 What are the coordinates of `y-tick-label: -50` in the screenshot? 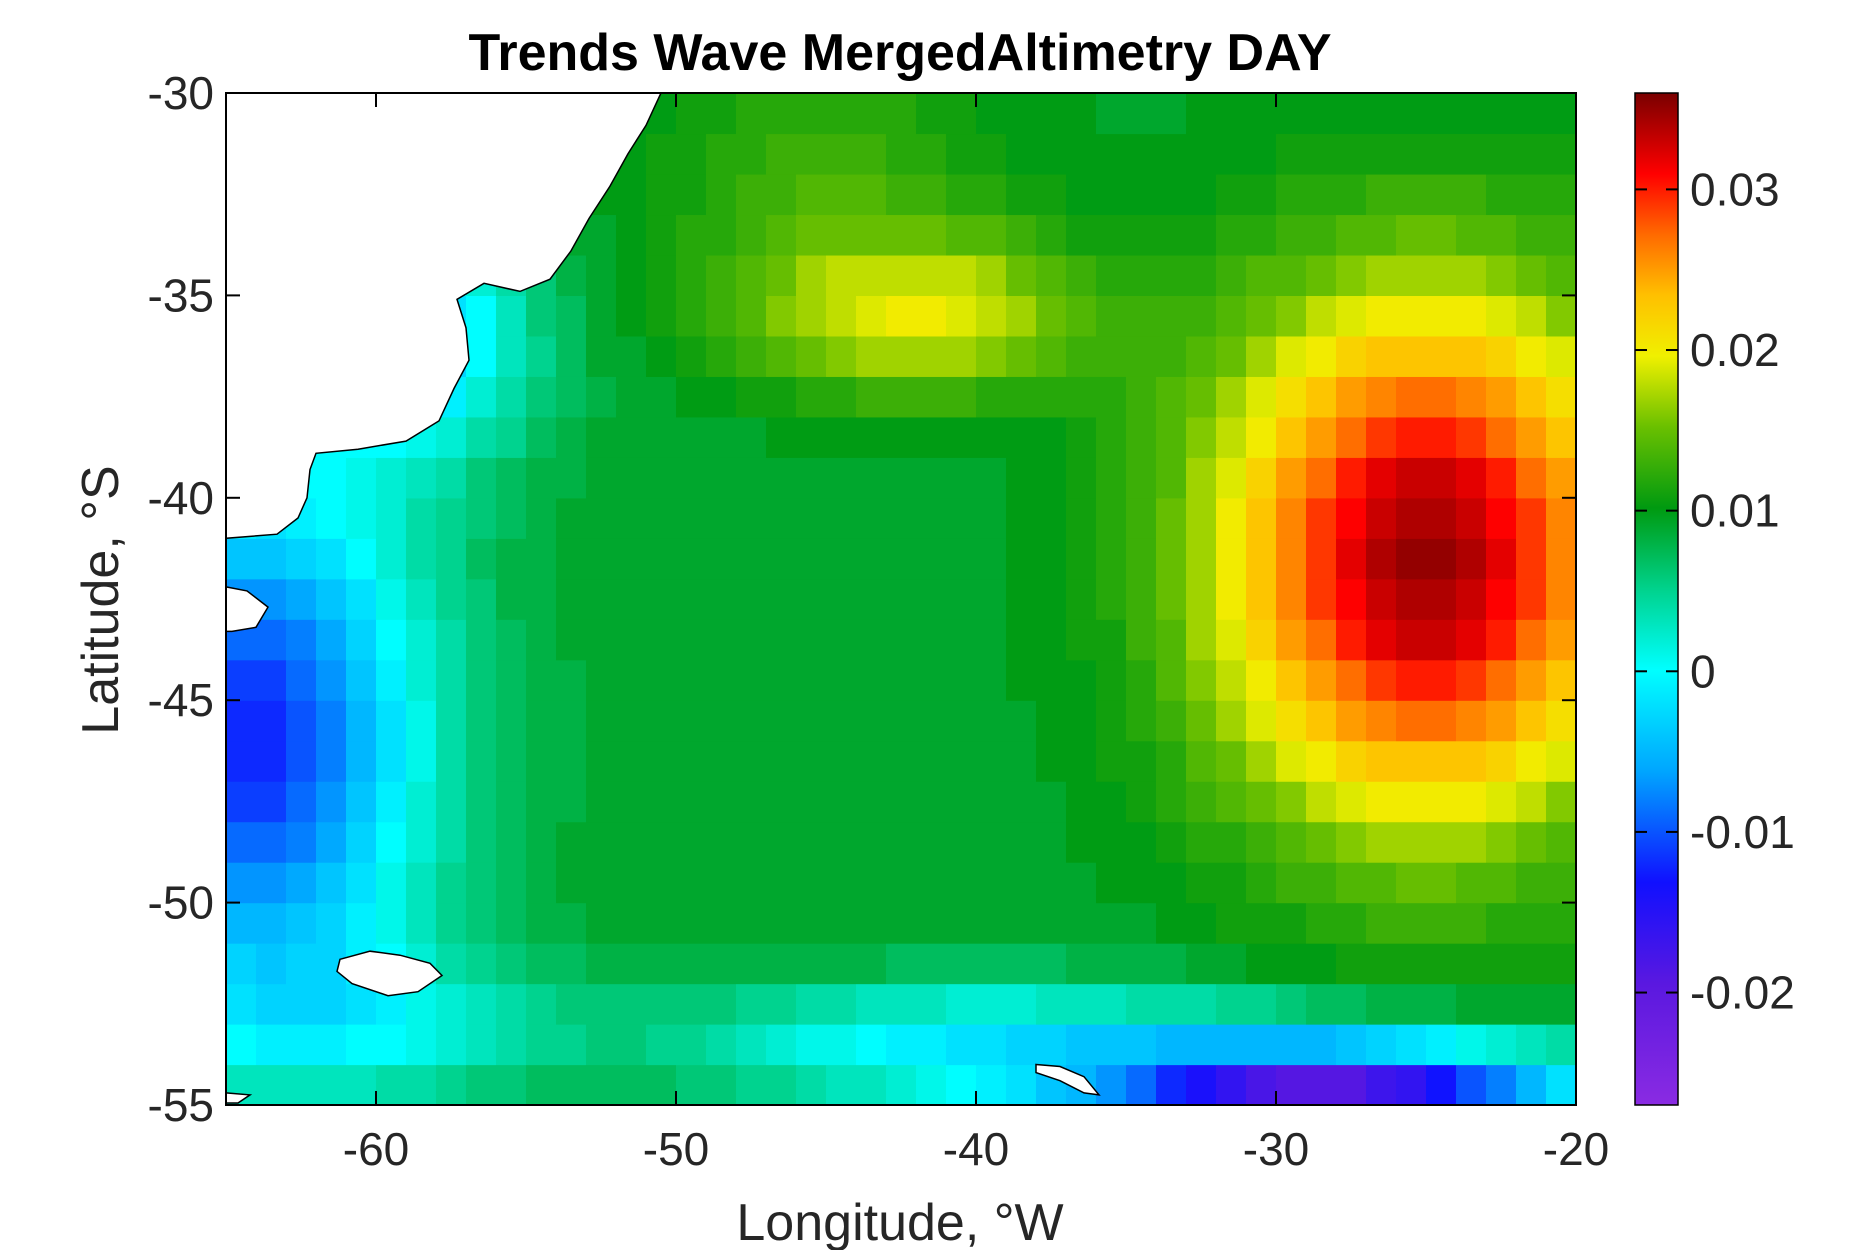 It's located at (181, 903).